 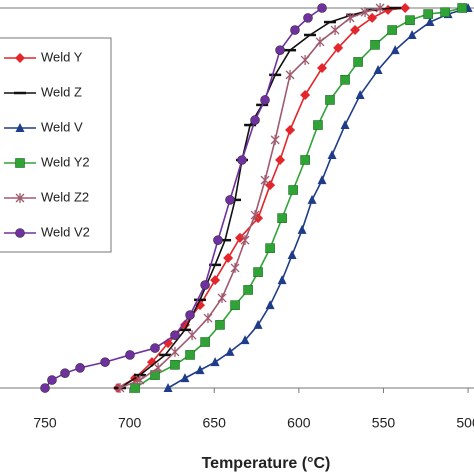 I want to click on legend-box, so click(x=56, y=145).